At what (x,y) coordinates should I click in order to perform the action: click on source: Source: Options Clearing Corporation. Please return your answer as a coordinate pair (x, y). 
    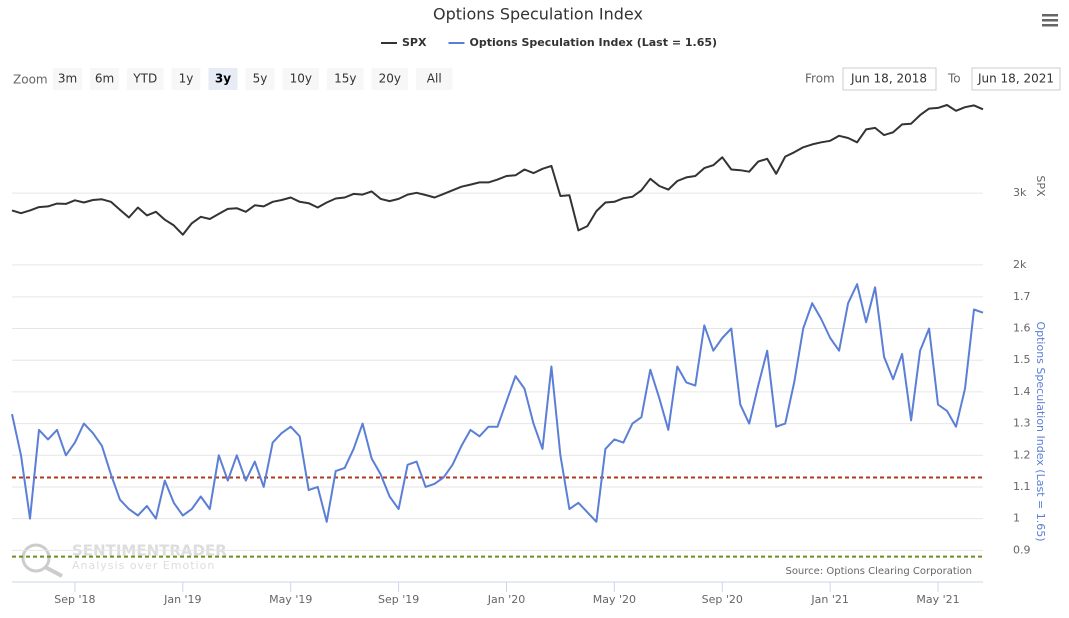
    Looking at the image, I should click on (878, 571).